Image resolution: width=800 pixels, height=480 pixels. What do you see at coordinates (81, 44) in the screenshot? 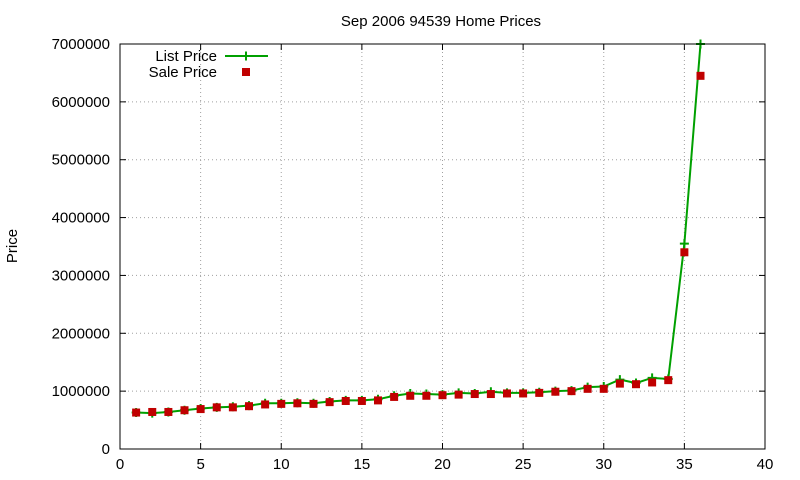
I see `y-tick-label: 7000000` at bounding box center [81, 44].